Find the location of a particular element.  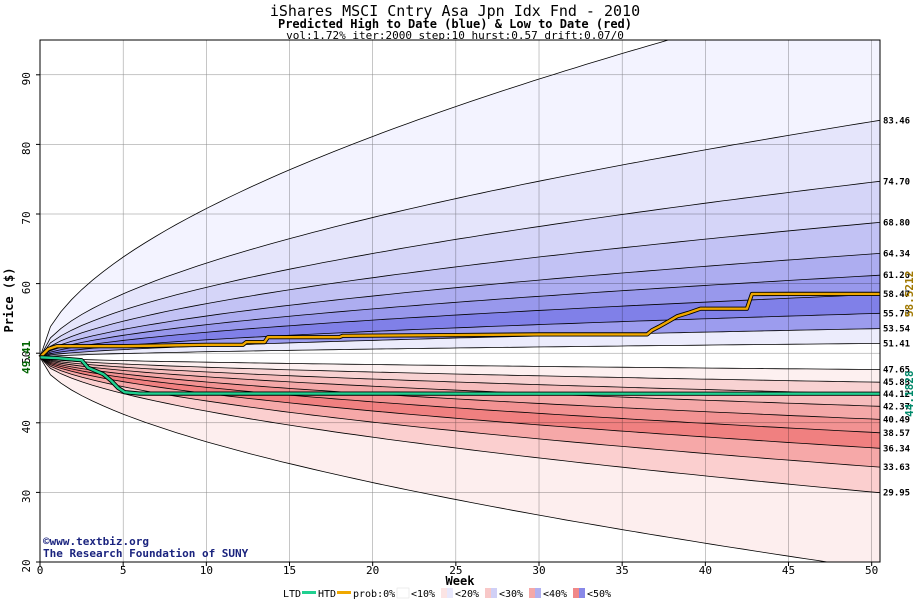

y-tick-label: 20 is located at coordinates (26, 565).